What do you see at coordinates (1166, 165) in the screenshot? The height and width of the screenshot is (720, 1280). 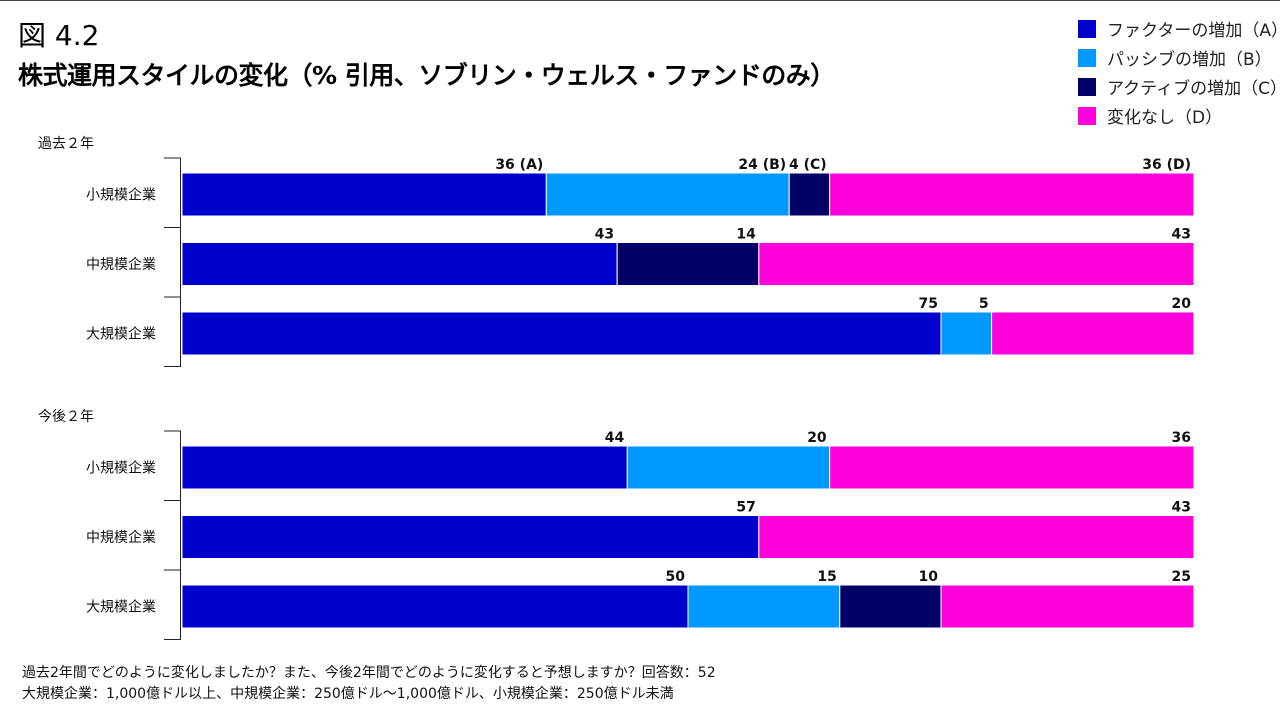 I see `data-label: 36 (D)` at bounding box center [1166, 165].